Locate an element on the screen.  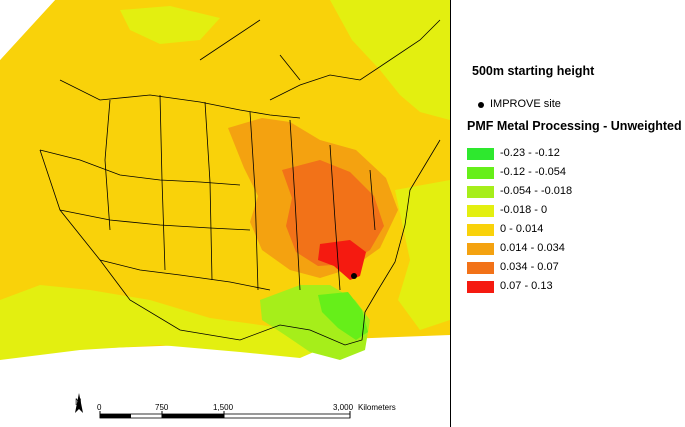
scale-bar is located at coordinates (225, 415).